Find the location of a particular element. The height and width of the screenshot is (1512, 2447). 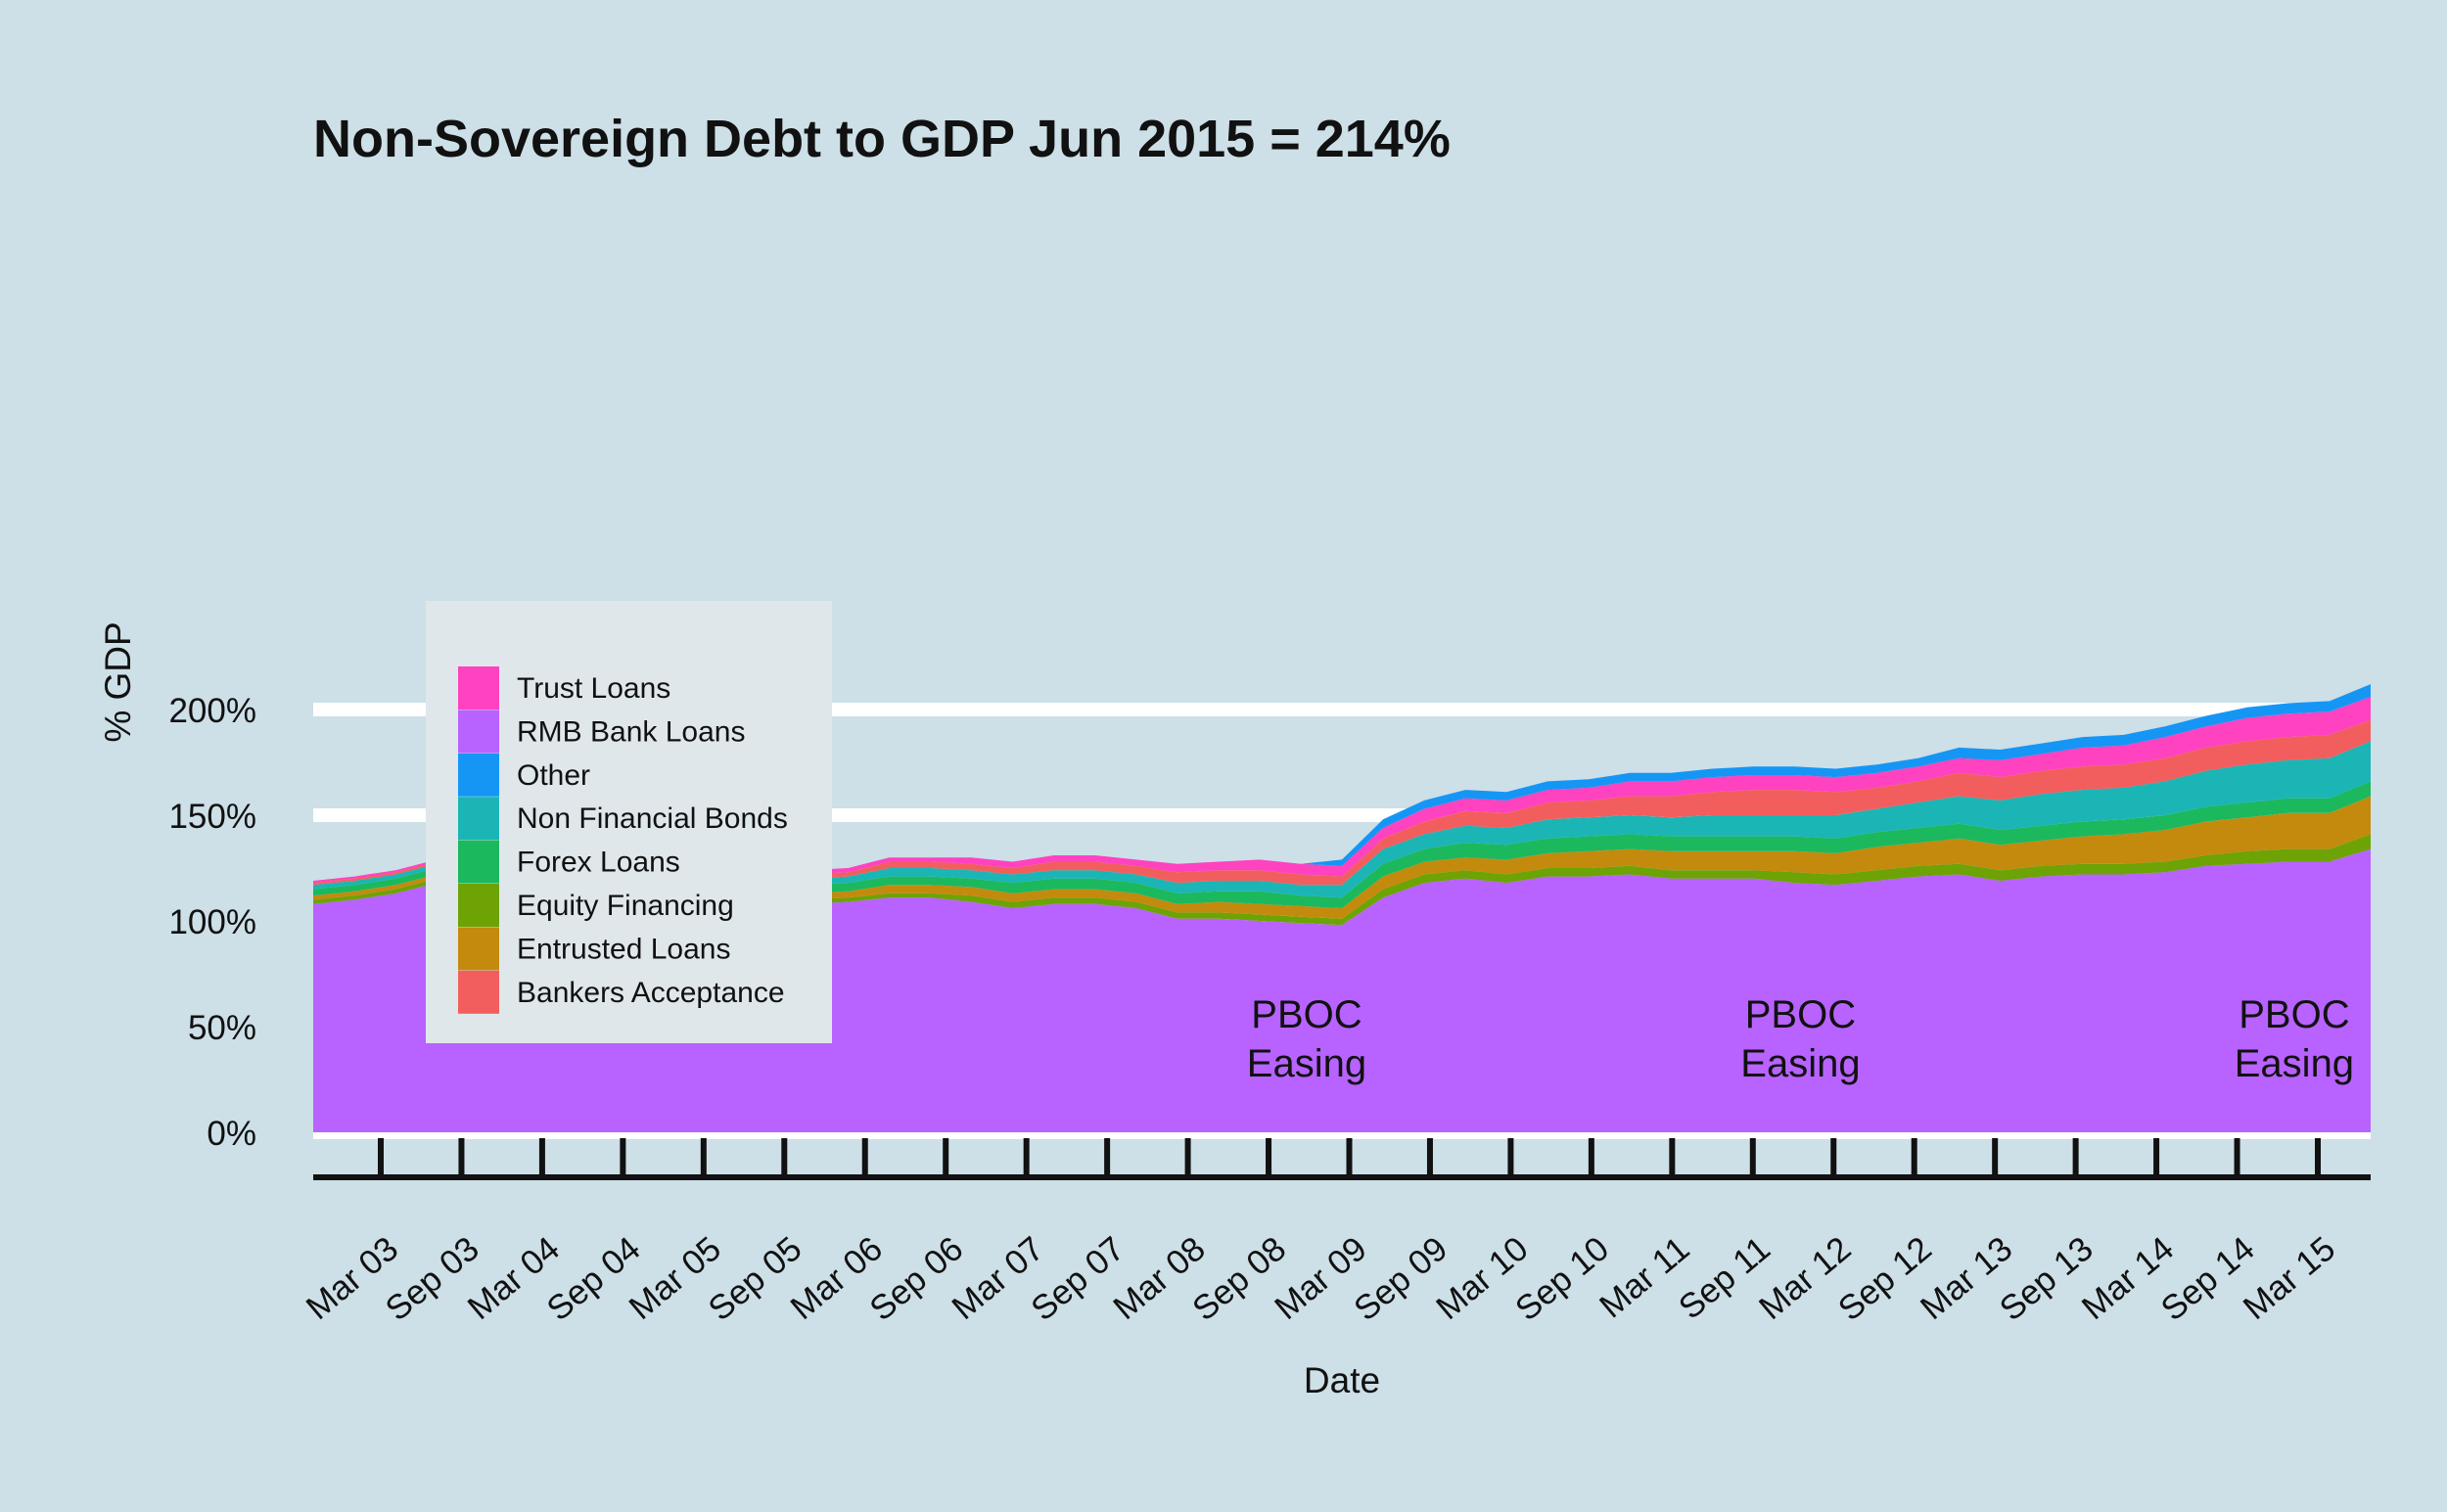

legend-label-entrusted-loans: Entrusted Loans is located at coordinates (623, 949).